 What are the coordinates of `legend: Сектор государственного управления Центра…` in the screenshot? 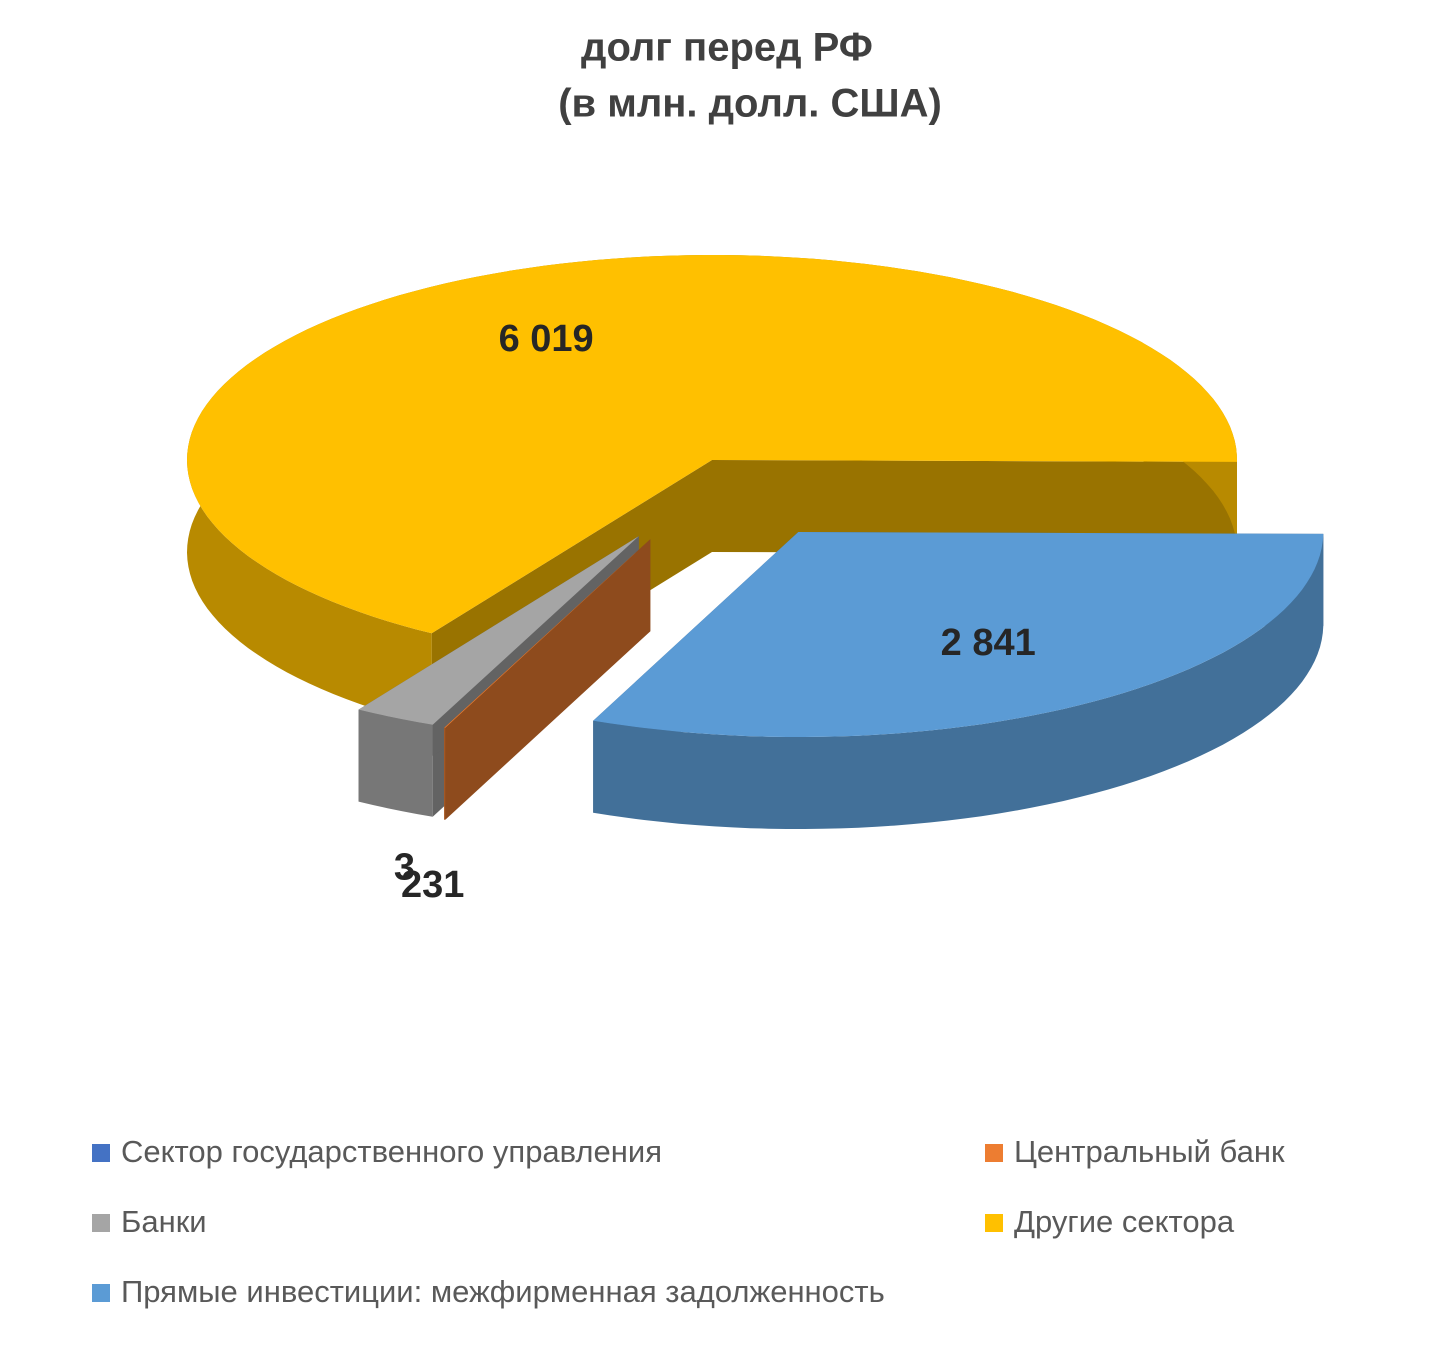 It's located at (688, 1221).